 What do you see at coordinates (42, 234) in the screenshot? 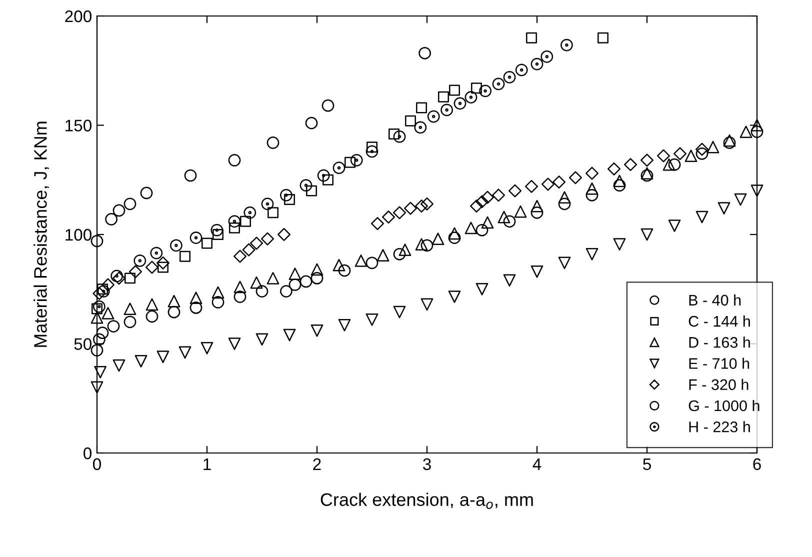
I see `y-axis-title: Material Resistance, J, KNm` at bounding box center [42, 234].